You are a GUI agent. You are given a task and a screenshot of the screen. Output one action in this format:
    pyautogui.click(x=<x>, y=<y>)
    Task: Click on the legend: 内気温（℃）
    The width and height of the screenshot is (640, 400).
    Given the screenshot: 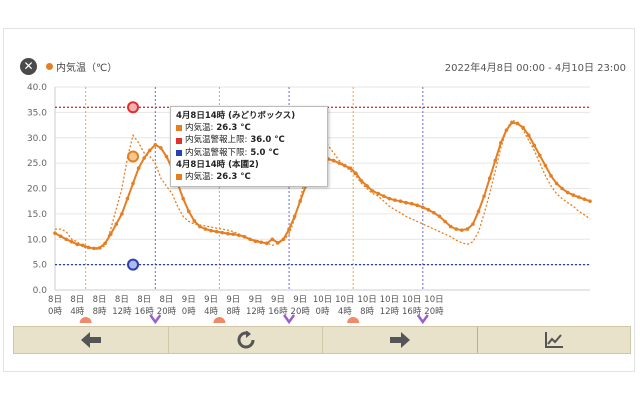 What is the action you would take?
    pyautogui.click(x=81, y=66)
    